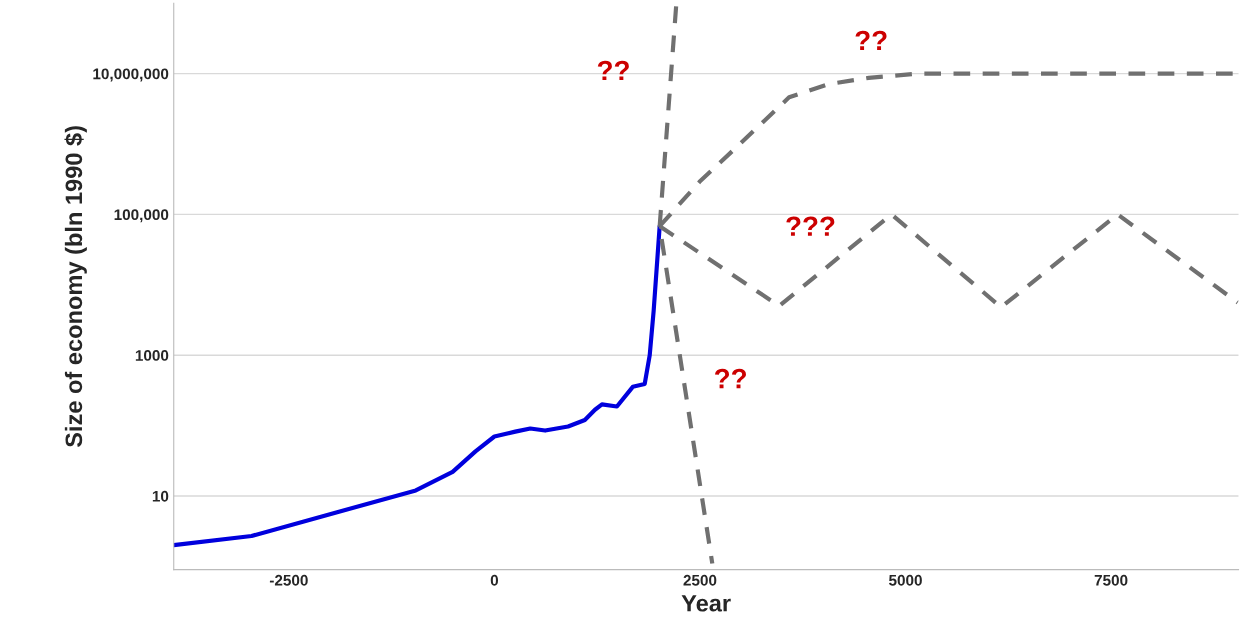  What do you see at coordinates (810, 226) in the screenshot?
I see `annotation: ???` at bounding box center [810, 226].